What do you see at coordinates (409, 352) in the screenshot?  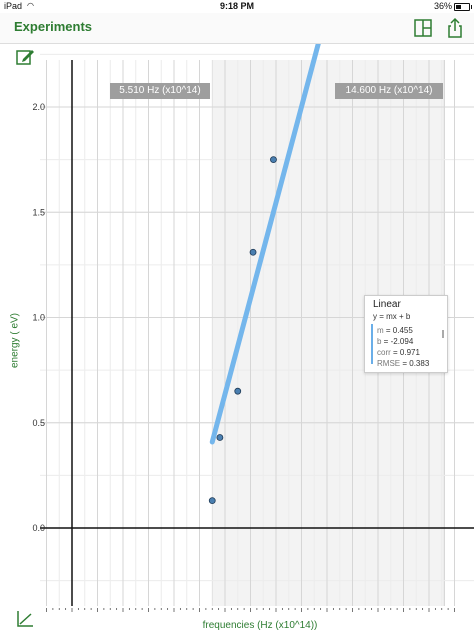 I see `fit-corr-value: 0.971` at bounding box center [409, 352].